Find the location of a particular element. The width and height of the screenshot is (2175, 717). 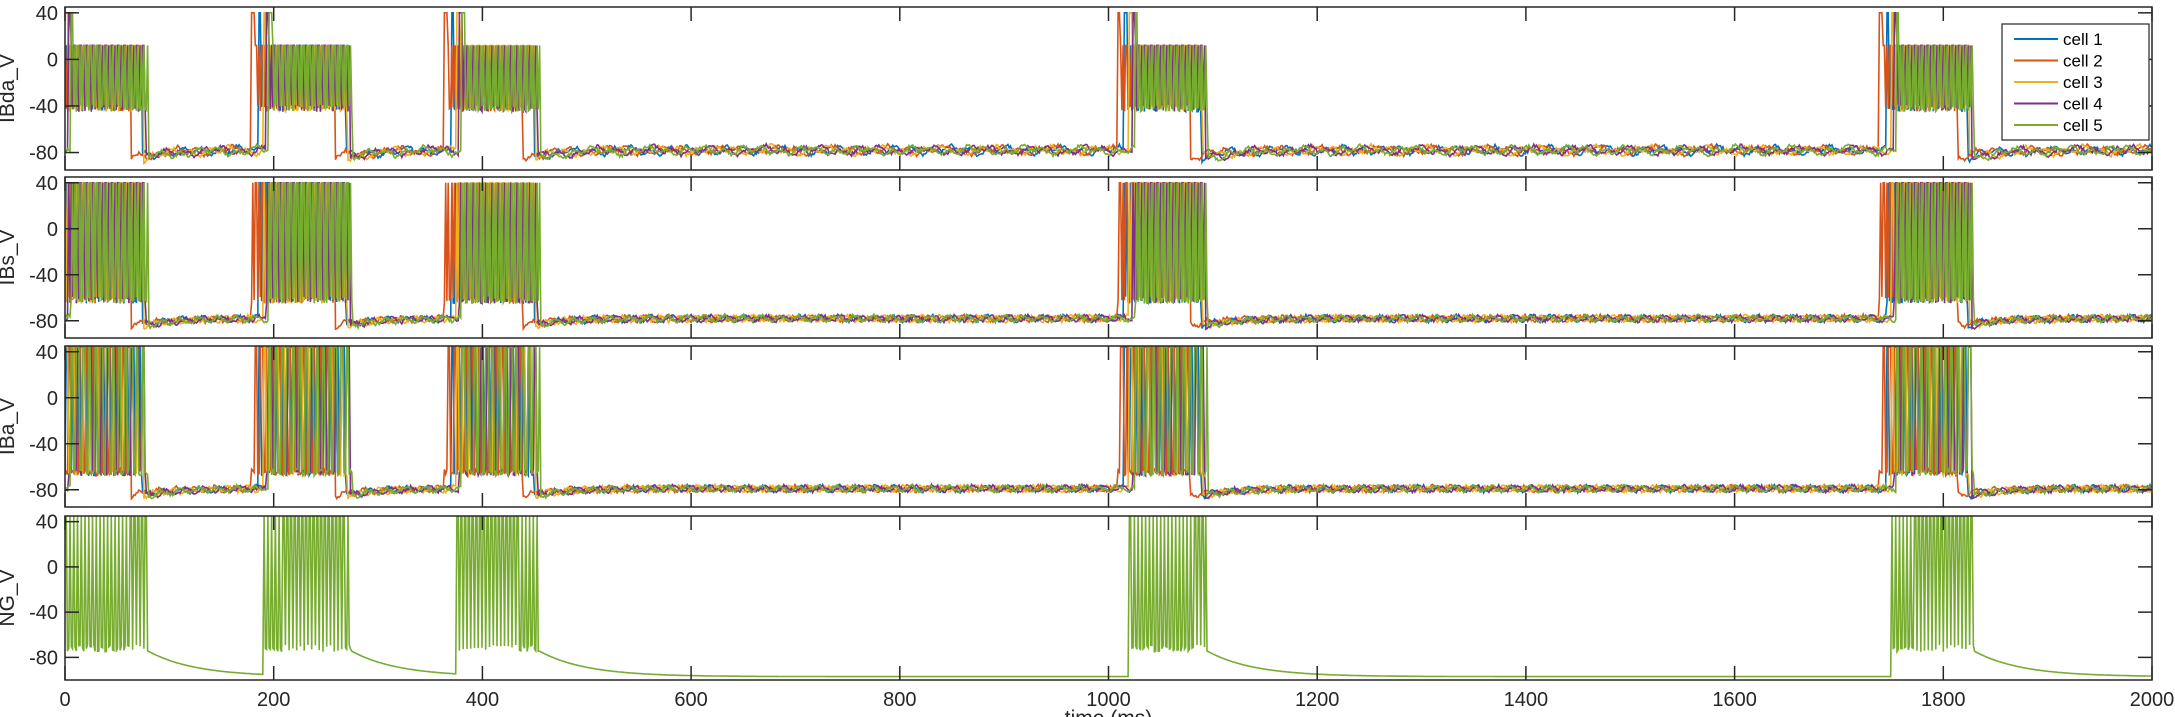

x-axis-label: time (ms) is located at coordinates (1109, 712).